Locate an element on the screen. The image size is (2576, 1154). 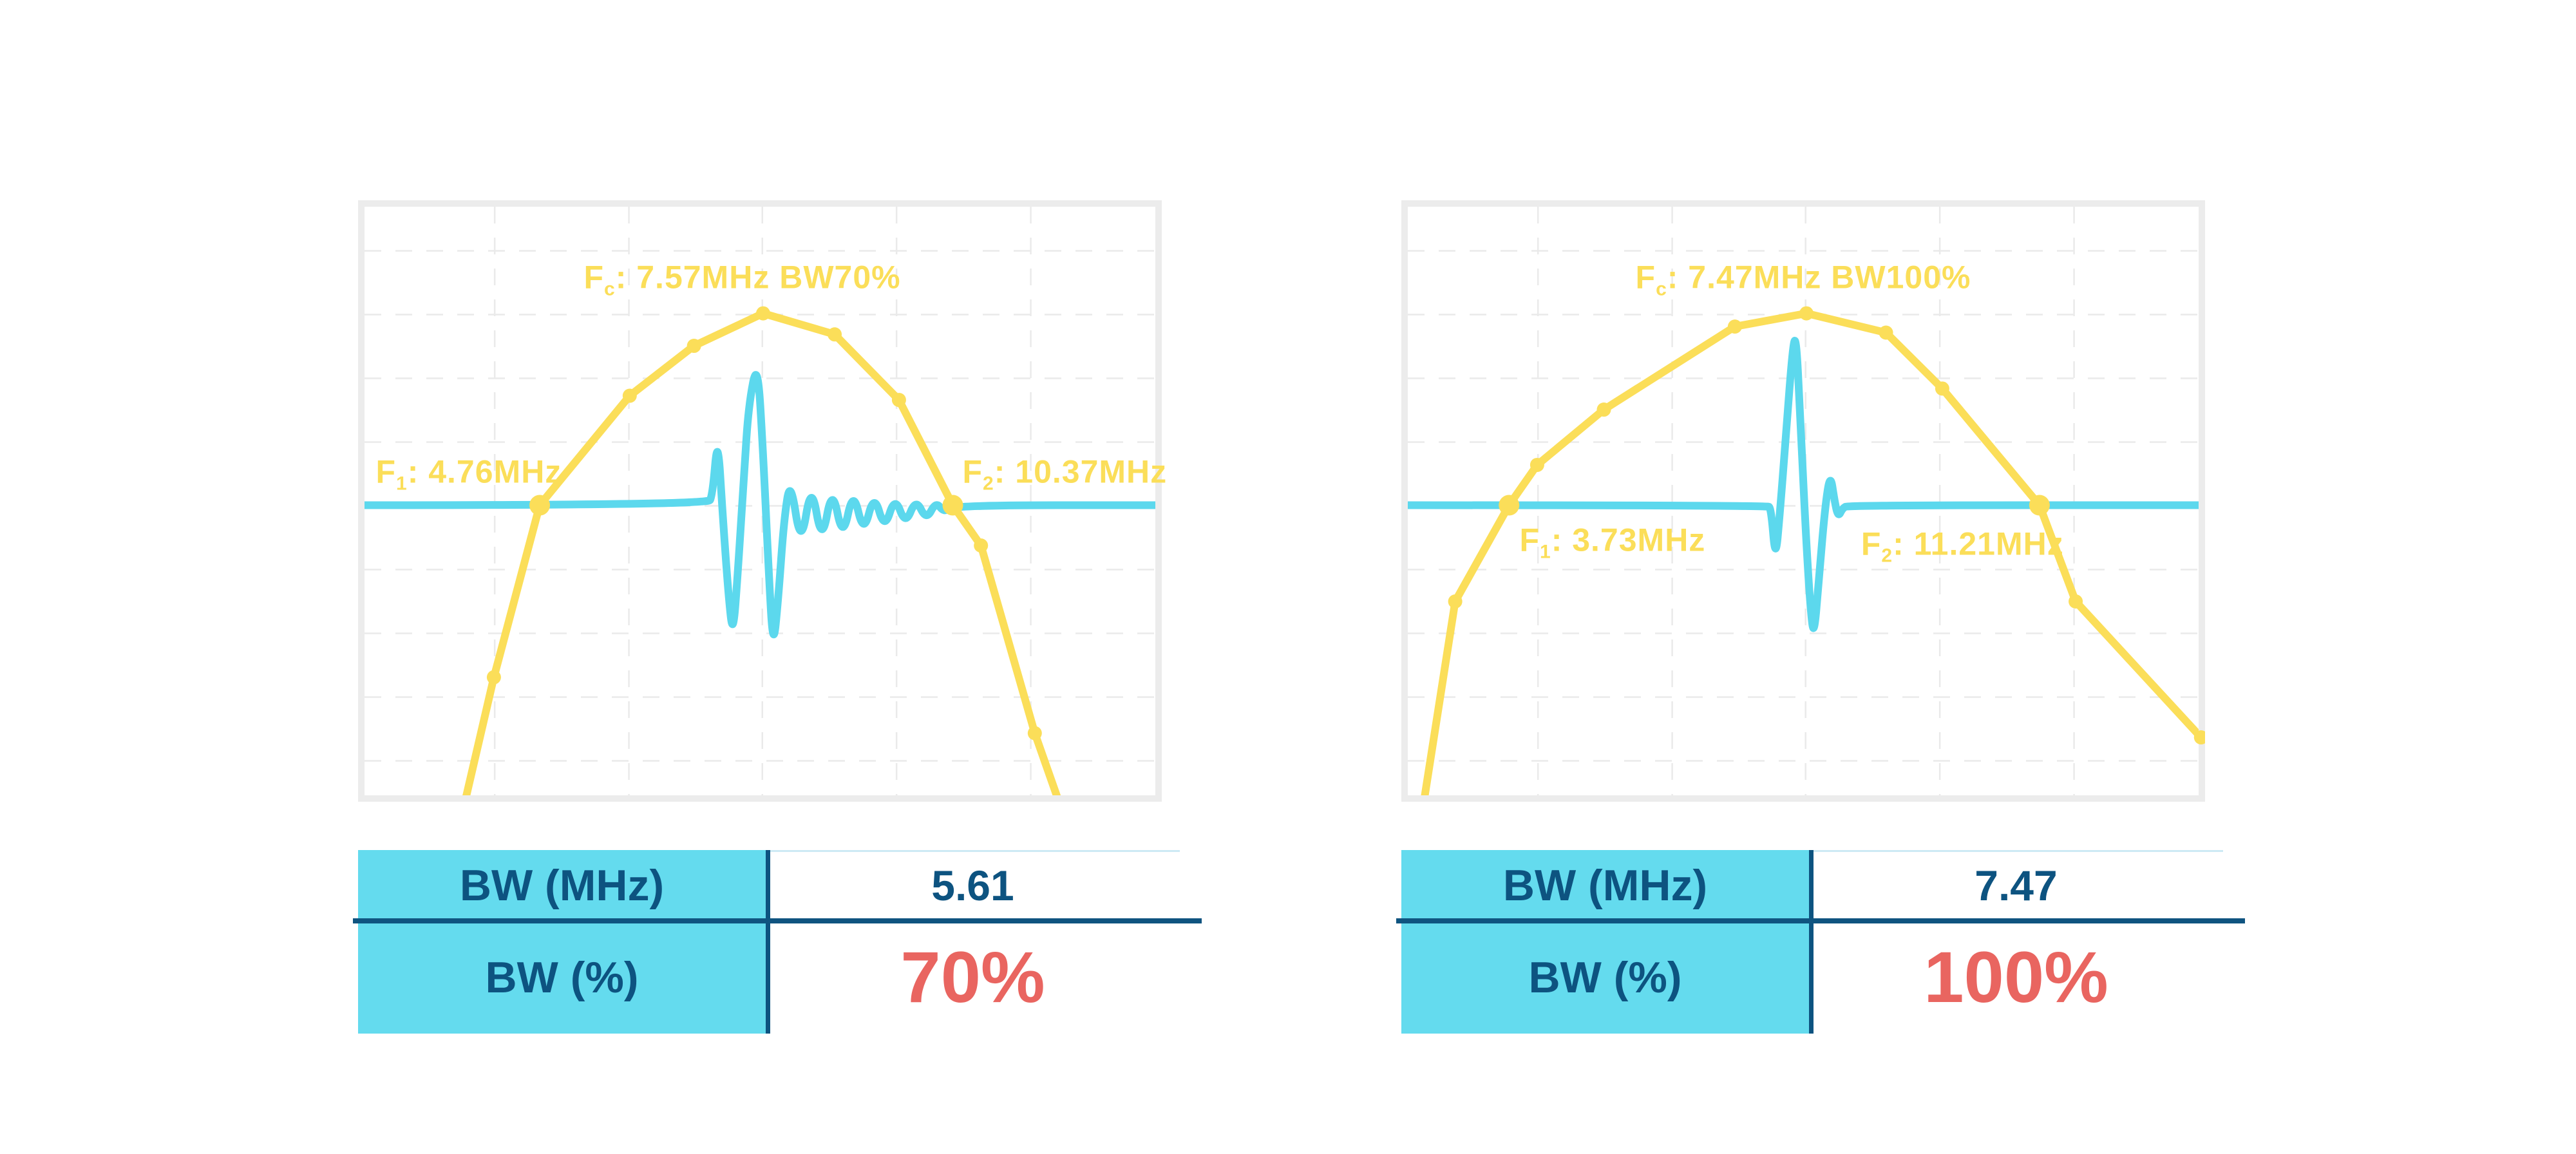
f2-label: F2: 10.37MHz is located at coordinates (1064, 474).